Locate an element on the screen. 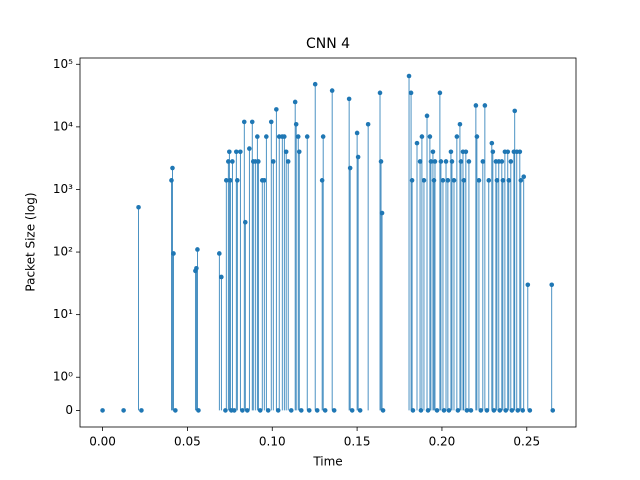  x-axis-label: Time is located at coordinates (327, 462).